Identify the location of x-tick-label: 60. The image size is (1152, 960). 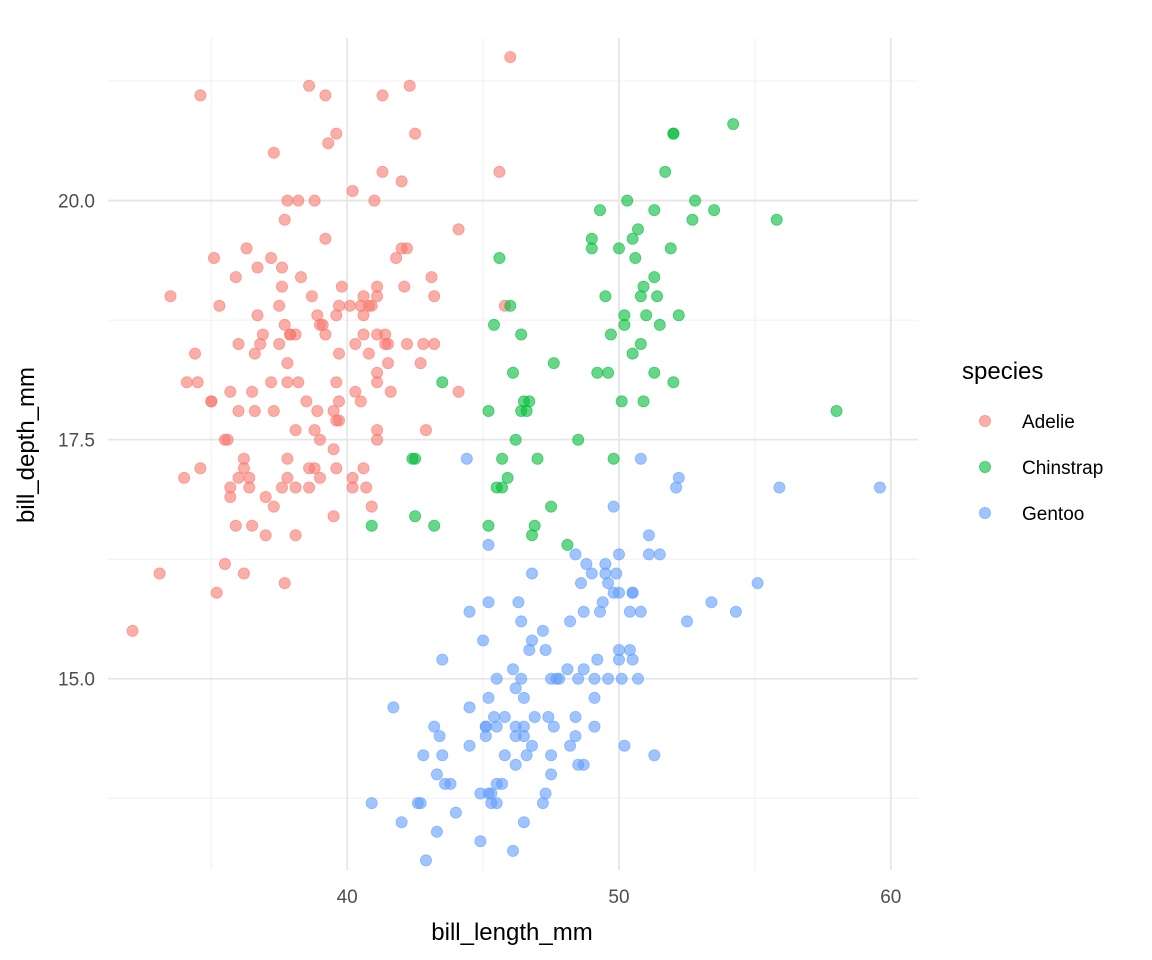
(890, 897).